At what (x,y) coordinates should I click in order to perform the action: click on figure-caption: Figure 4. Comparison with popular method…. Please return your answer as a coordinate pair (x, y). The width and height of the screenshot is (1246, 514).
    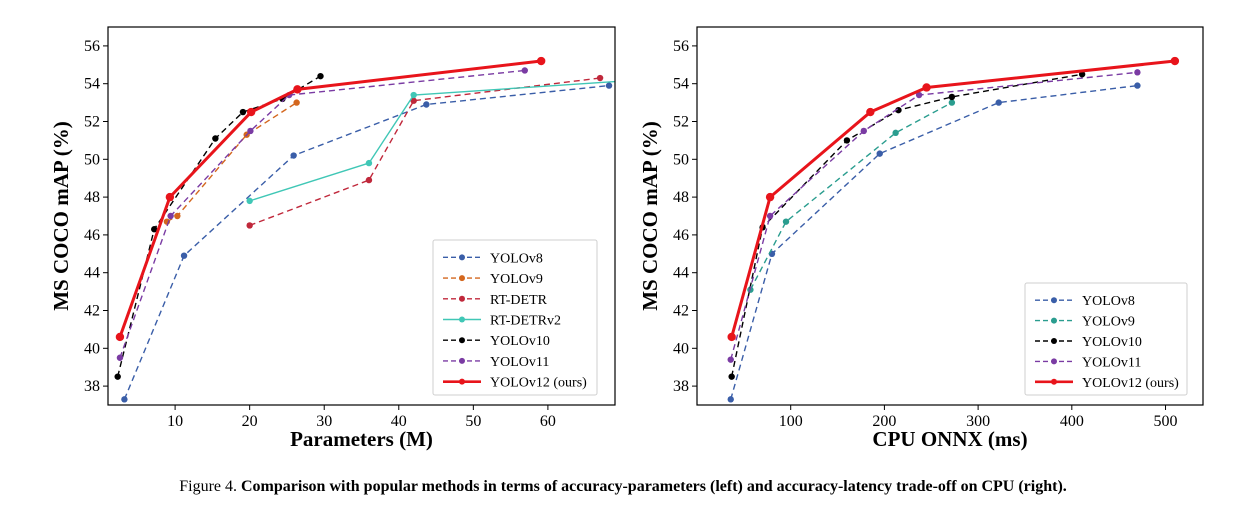
    Looking at the image, I should click on (623, 487).